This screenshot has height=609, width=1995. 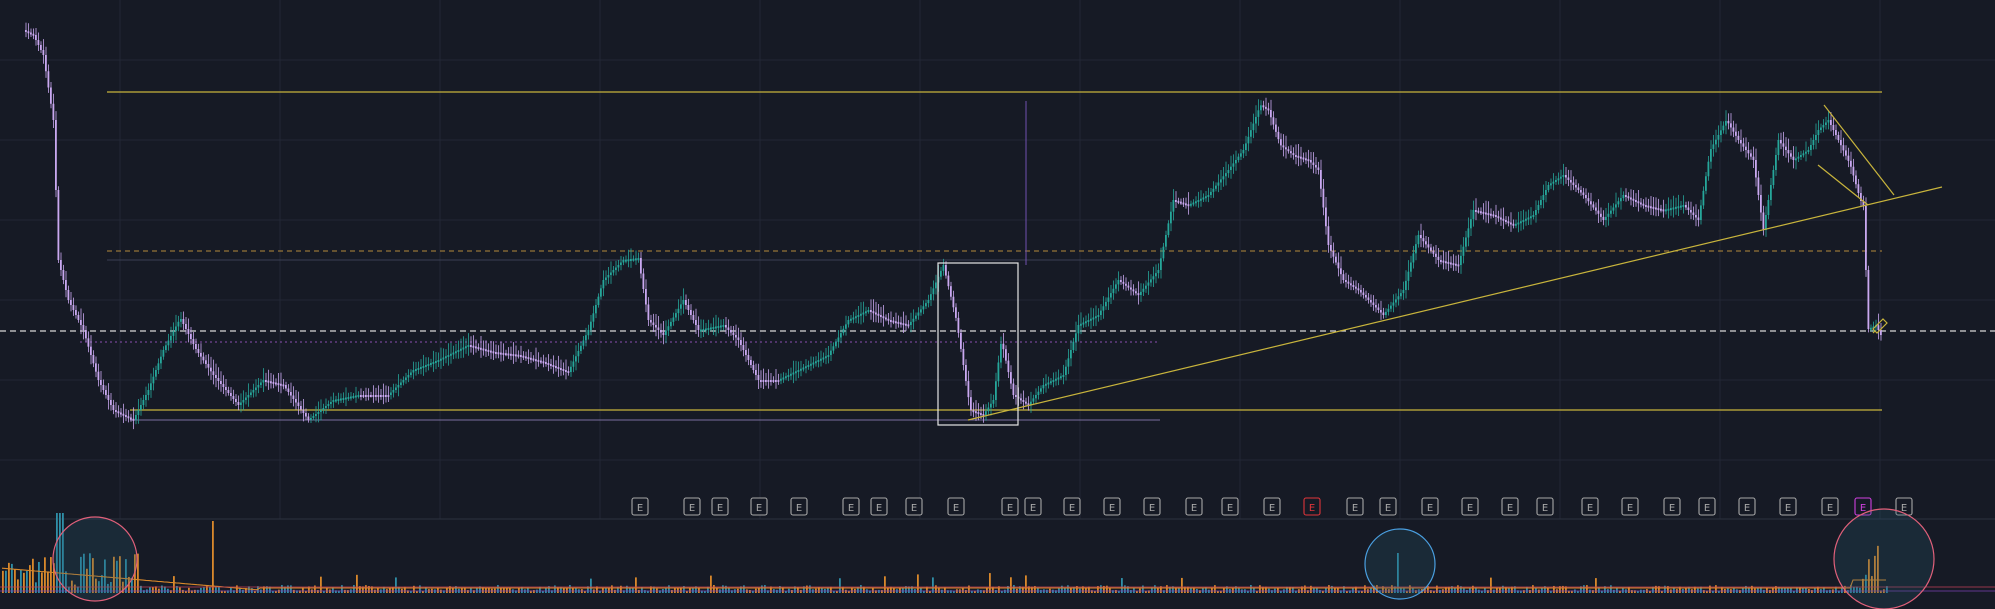 What do you see at coordinates (1859, 150) in the screenshot?
I see `descending-trendline-upper` at bounding box center [1859, 150].